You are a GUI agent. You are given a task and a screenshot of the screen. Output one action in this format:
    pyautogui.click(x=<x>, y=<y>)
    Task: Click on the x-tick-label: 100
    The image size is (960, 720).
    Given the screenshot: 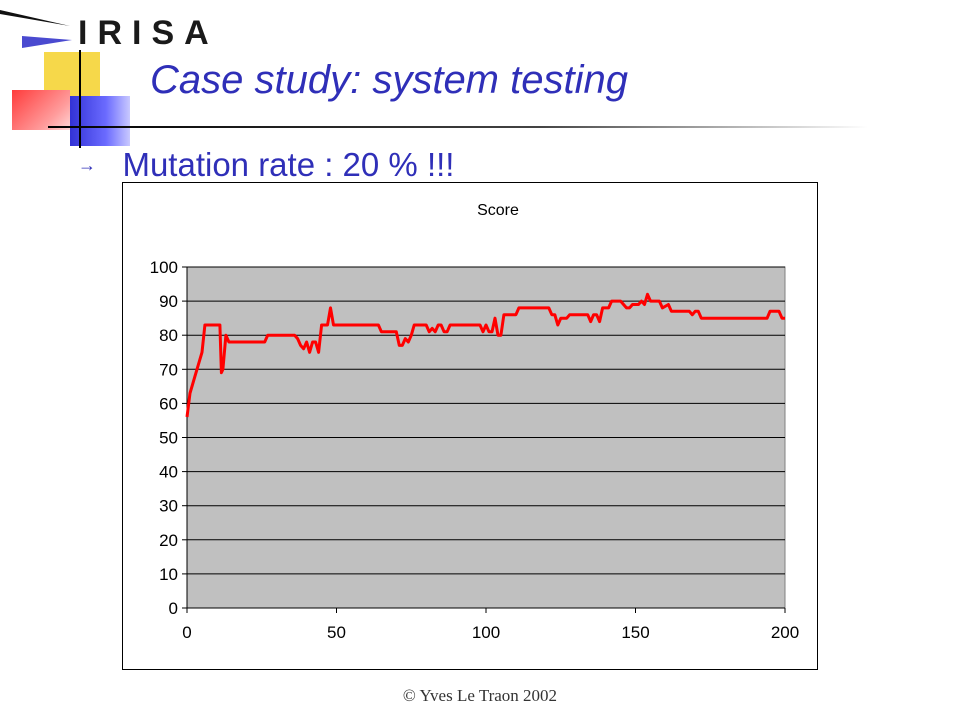 What is the action you would take?
    pyautogui.click(x=486, y=632)
    